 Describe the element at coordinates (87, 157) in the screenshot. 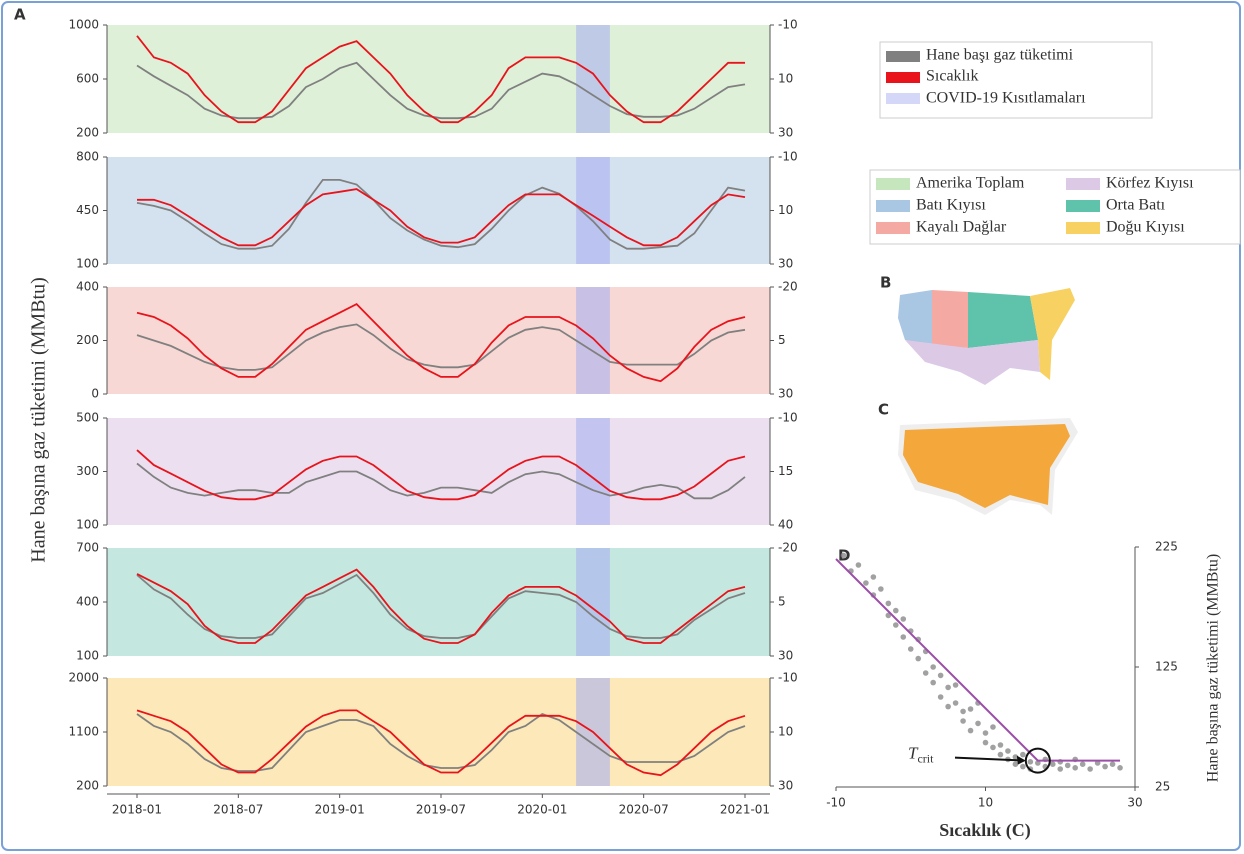

I see `y-tick-label: 800` at that location.